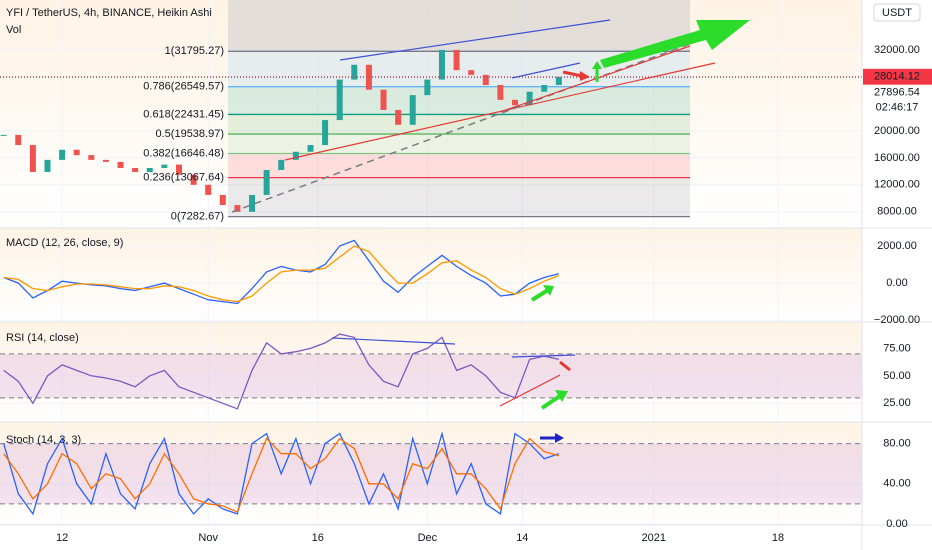  Describe the element at coordinates (897, 484) in the screenshot. I see `y-tick-label: 40.00` at that location.